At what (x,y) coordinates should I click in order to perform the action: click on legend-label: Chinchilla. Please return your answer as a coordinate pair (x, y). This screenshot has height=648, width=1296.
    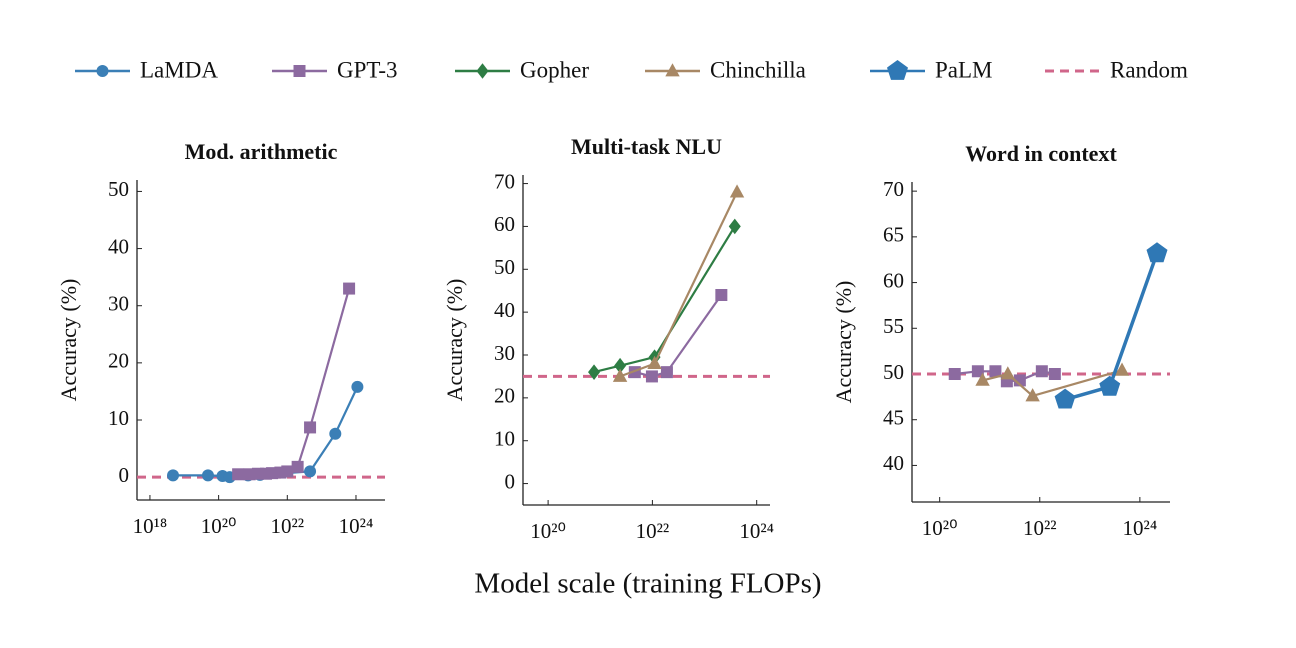
    Looking at the image, I should click on (758, 69).